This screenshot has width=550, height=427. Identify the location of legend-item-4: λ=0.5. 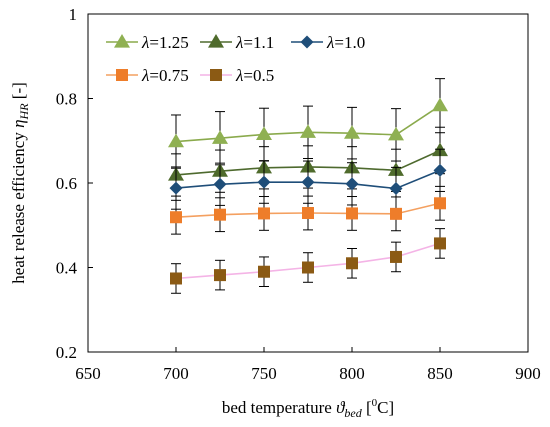
(237, 75).